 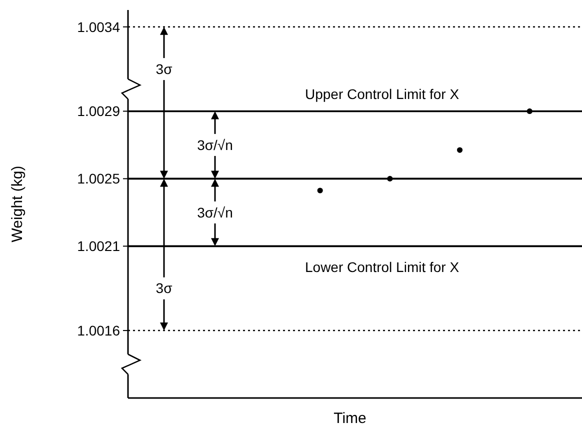 What do you see at coordinates (98, 26) in the screenshot?
I see `y-tick-label: 1.0034` at bounding box center [98, 26].